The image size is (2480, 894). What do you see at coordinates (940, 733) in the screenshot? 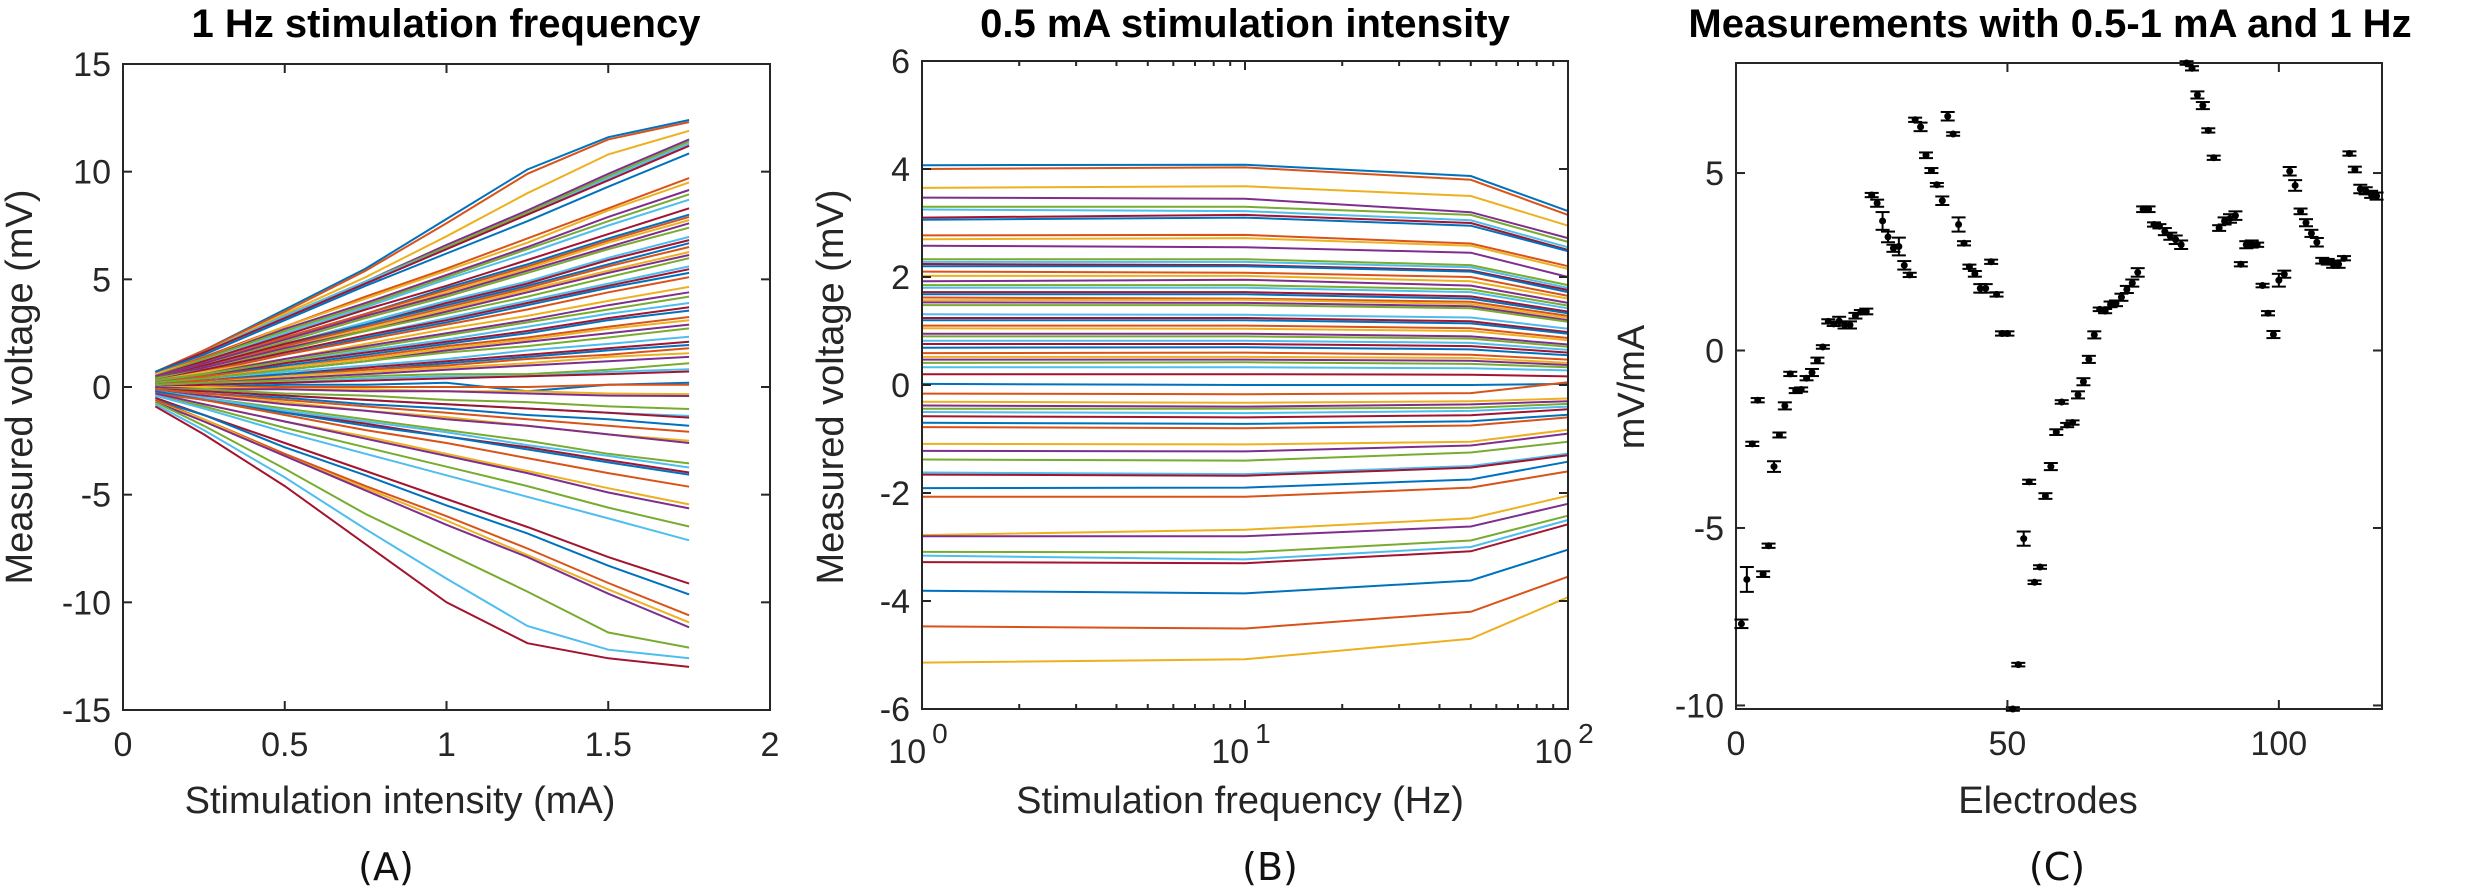
I see `xtick-label-exponent: 0` at bounding box center [940, 733].